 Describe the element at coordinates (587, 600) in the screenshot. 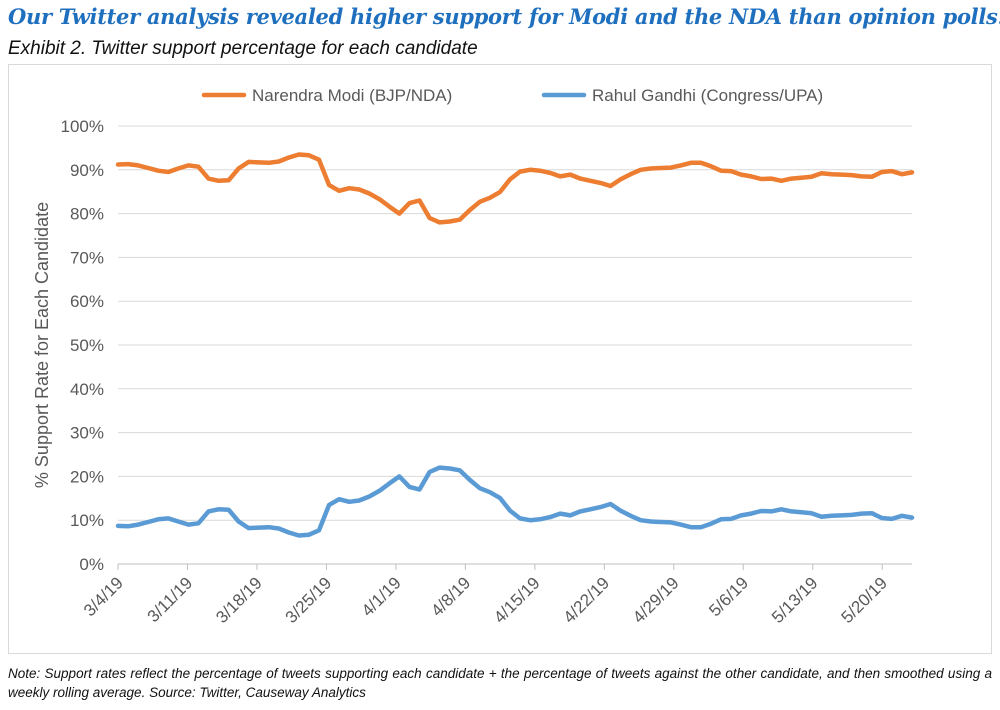

I see `x-tick-label: 4/22/19` at that location.